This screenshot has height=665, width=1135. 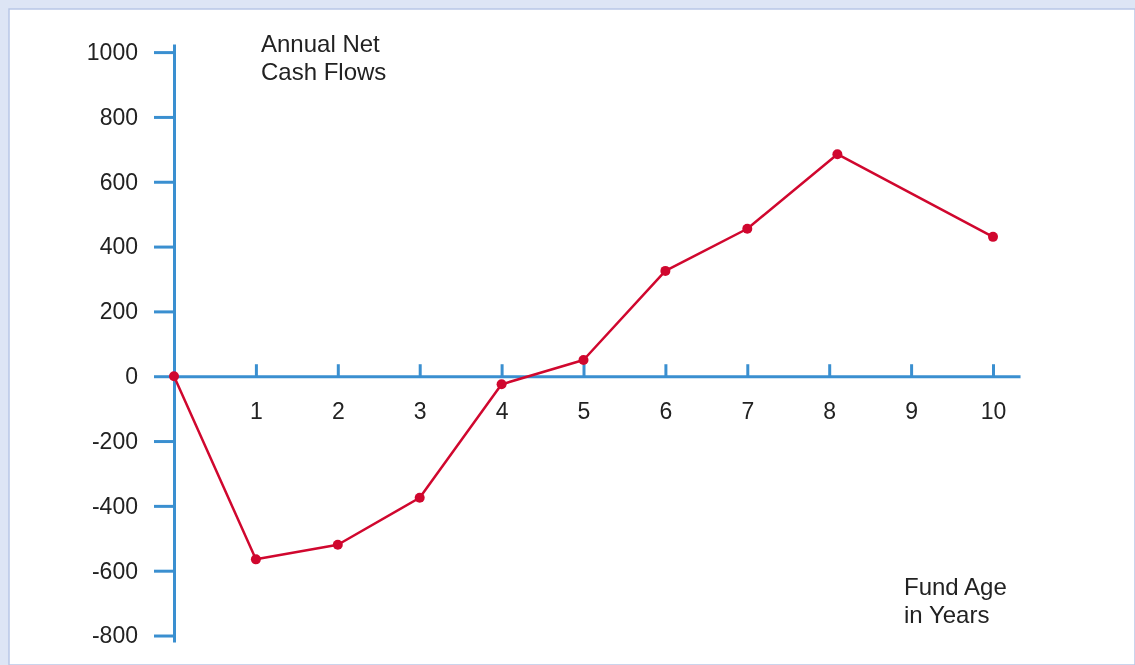 What do you see at coordinates (114, 635) in the screenshot?
I see `y-tick-label: -800` at bounding box center [114, 635].